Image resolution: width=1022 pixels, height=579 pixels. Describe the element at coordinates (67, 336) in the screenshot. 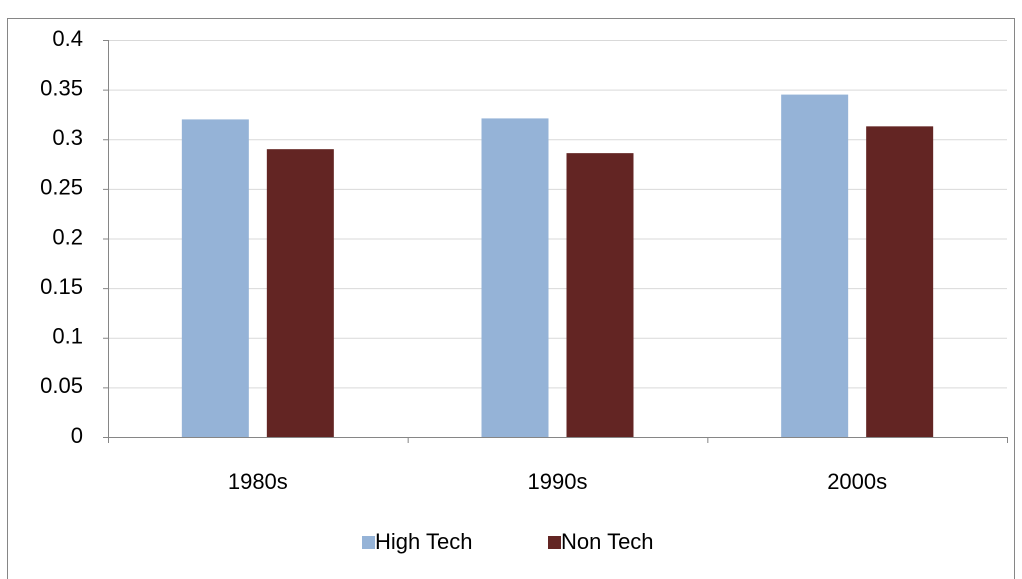

I see `y-tick-label: 0.1` at that location.